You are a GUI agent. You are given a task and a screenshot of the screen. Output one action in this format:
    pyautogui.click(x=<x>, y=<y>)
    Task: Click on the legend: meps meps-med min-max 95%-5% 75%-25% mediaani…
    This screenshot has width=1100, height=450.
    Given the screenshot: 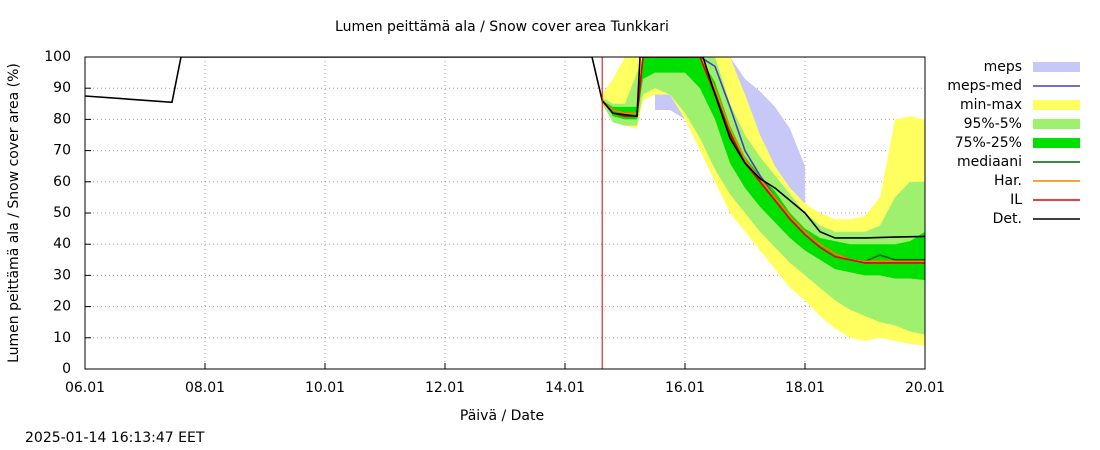 What is the action you would take?
    pyautogui.click(x=1013, y=143)
    